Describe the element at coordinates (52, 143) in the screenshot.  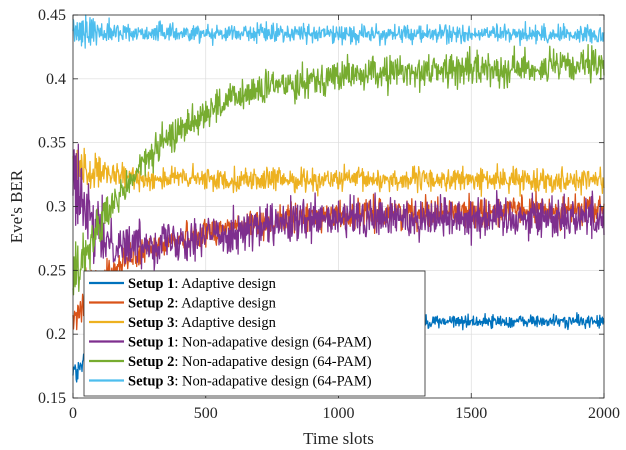
I see `y-tick-label: 0.35` at that location.